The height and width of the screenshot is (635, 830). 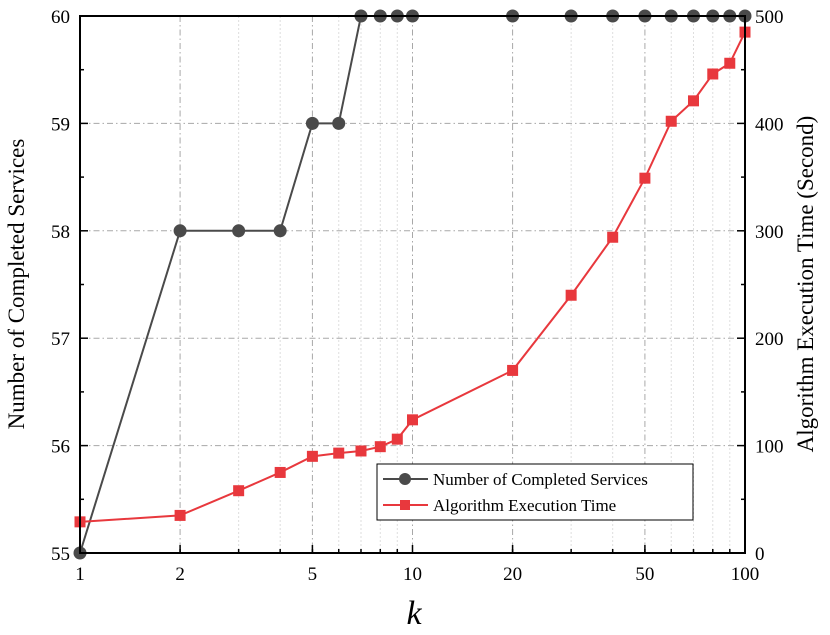 What do you see at coordinates (60, 232) in the screenshot?
I see `y-left-tick-label: 58` at bounding box center [60, 232].